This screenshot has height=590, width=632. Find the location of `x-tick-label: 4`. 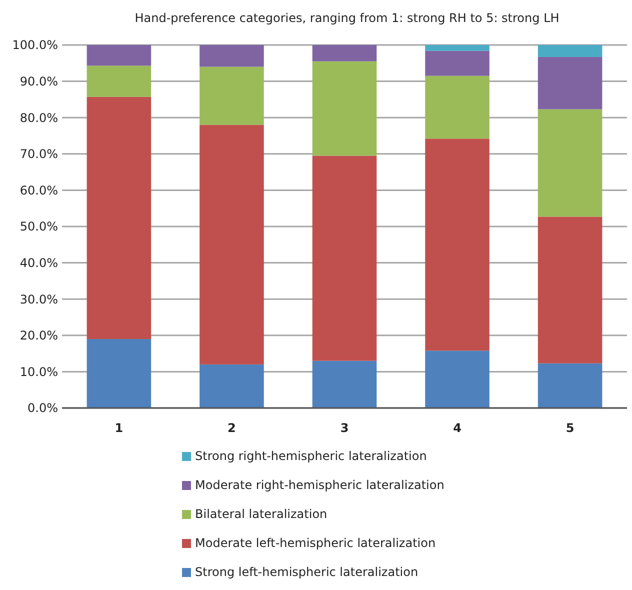

x-tick-label: 4 is located at coordinates (457, 428).